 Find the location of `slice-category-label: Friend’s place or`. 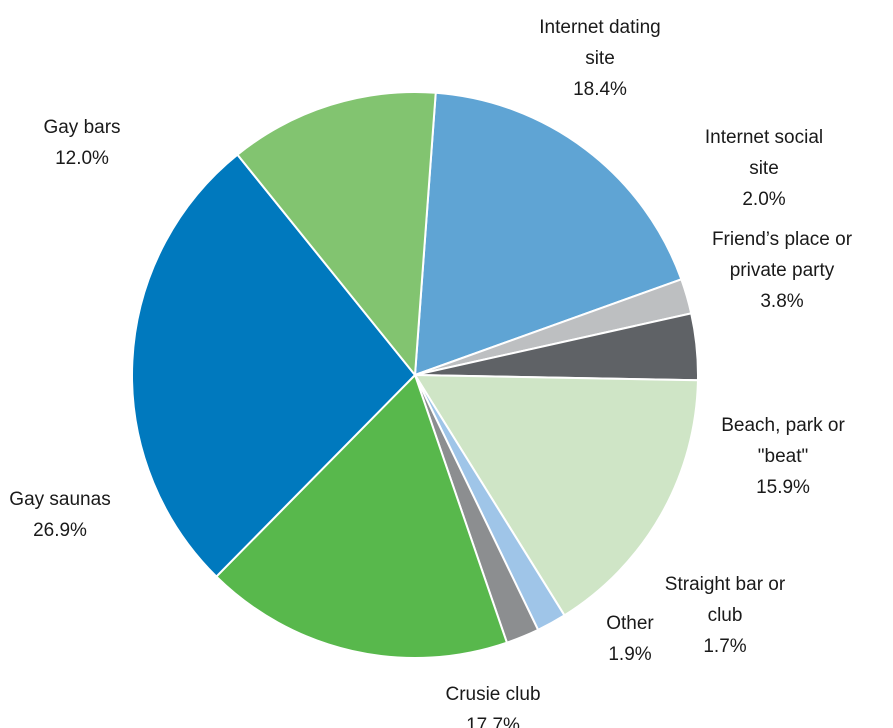

slice-category-label: Friend’s place or is located at coordinates (782, 239).